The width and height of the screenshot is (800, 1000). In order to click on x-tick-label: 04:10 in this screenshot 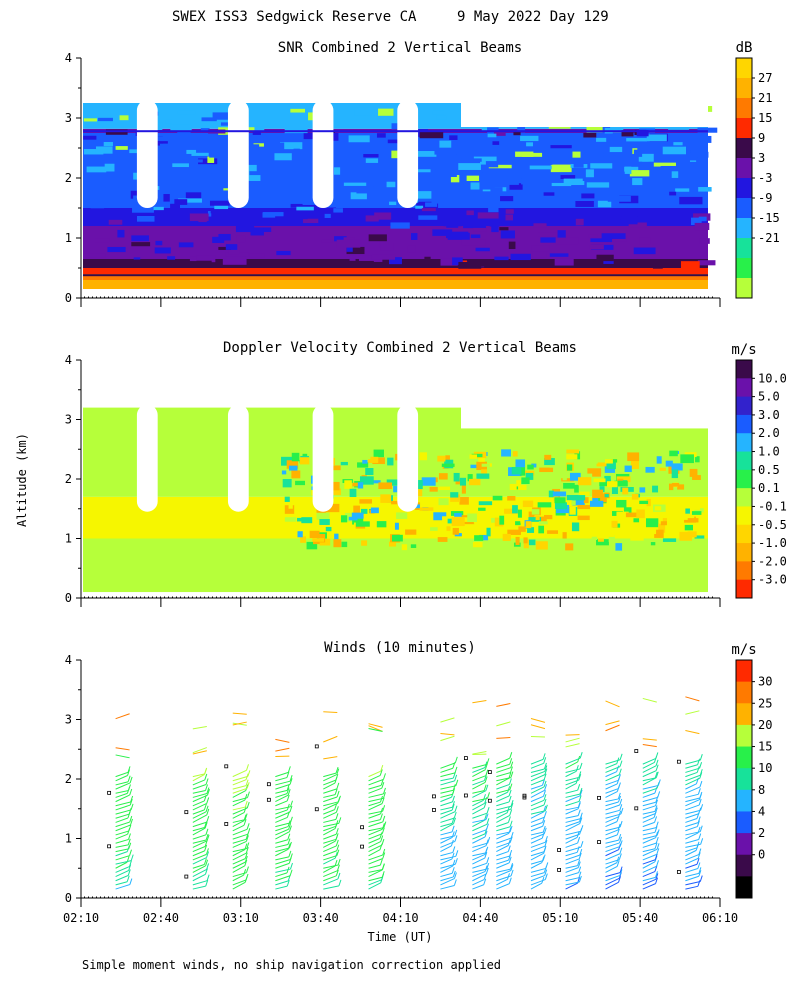, I will do `click(400, 918)`.